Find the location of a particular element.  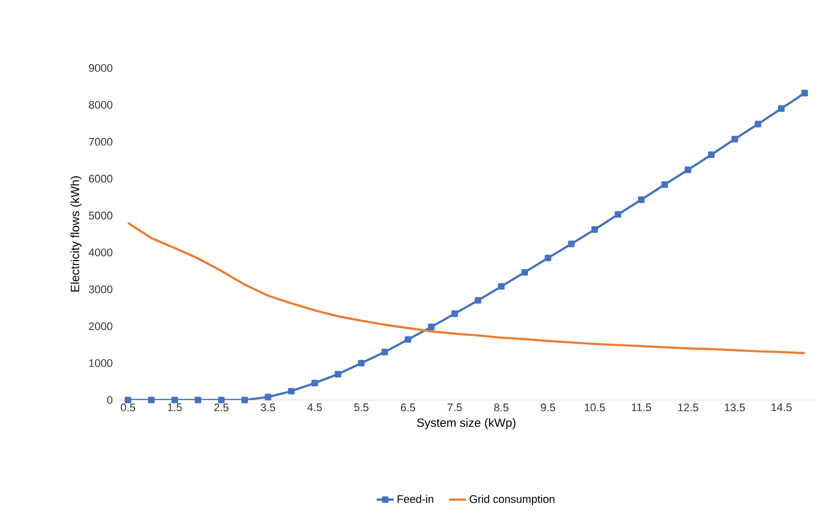

x-tick-label: 14.5 is located at coordinates (782, 408).